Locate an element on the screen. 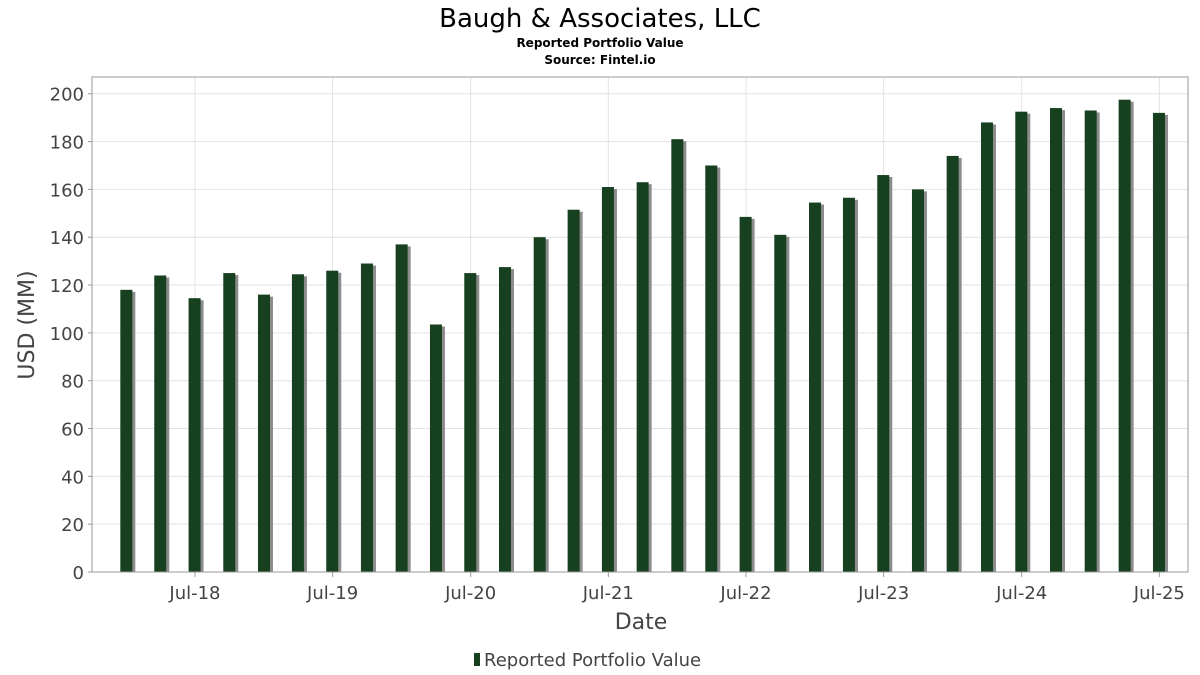 Image resolution: width=1200 pixels, height=675 pixels. y-tick-labels: 0 20 40 60 80 100 120 140 160 180 200 is located at coordinates (67, 334).